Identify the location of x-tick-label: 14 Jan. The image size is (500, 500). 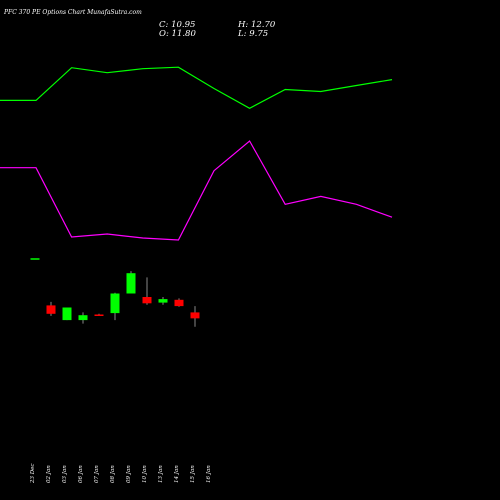
(177, 474).